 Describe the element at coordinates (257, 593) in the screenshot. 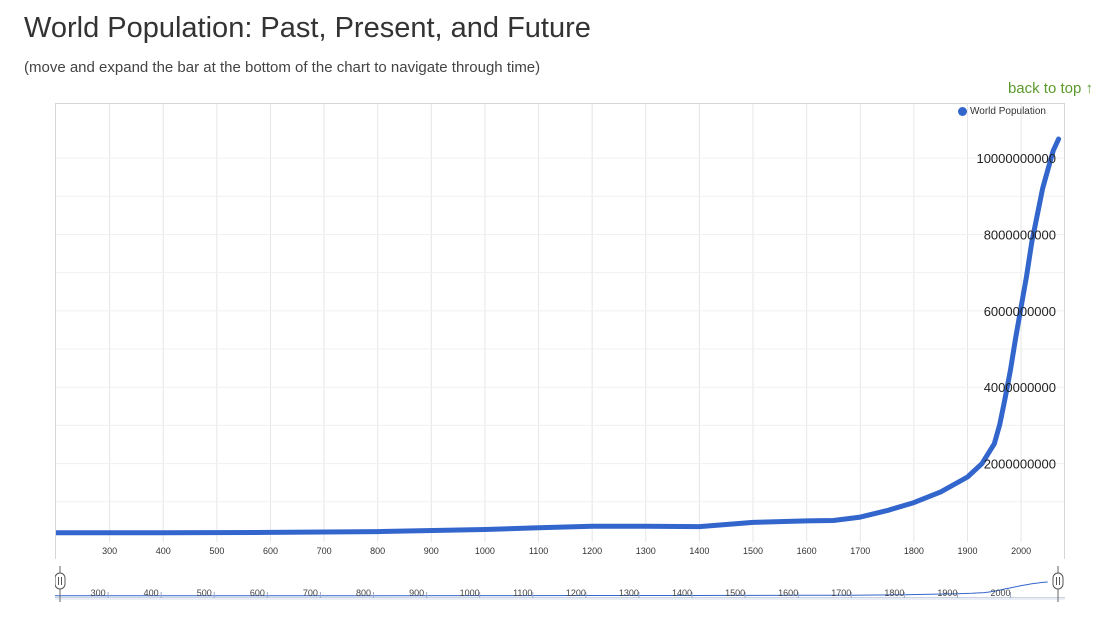

I see `navigator-tick-label: 600` at that location.